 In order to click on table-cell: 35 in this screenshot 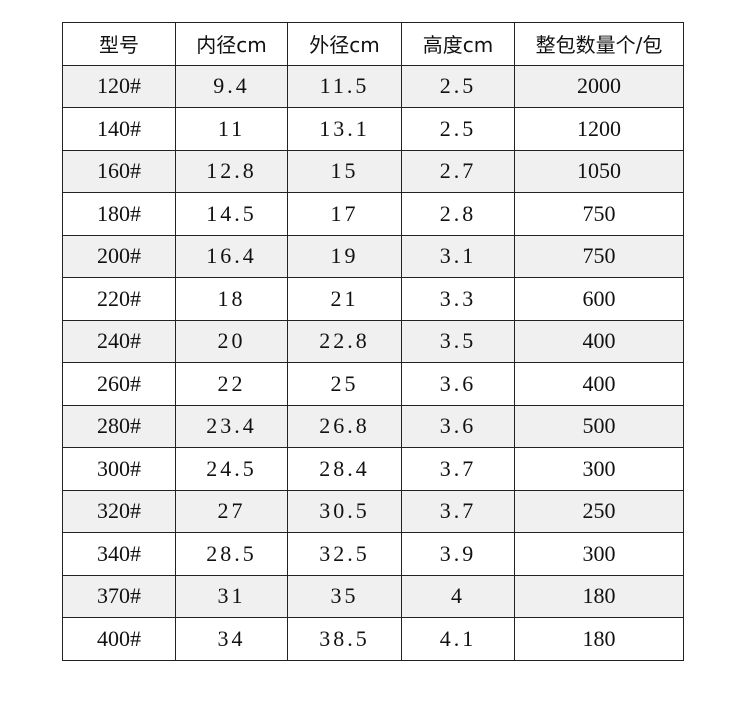, I will do `click(344, 596)`.